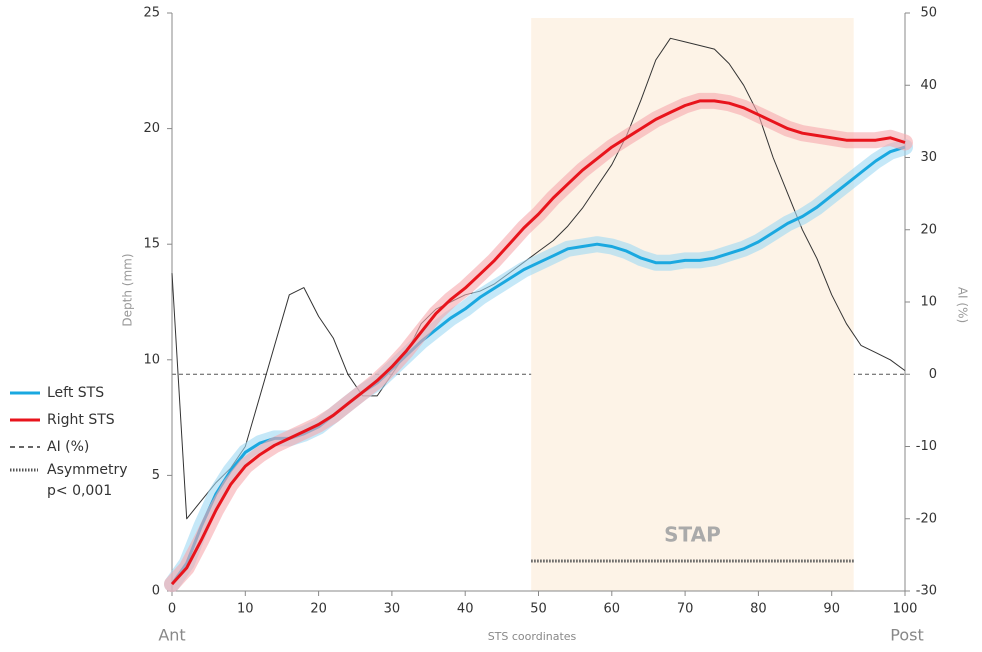 This screenshot has width=982, height=652. What do you see at coordinates (612, 609) in the screenshot?
I see `x-tick-label: 60` at bounding box center [612, 609].